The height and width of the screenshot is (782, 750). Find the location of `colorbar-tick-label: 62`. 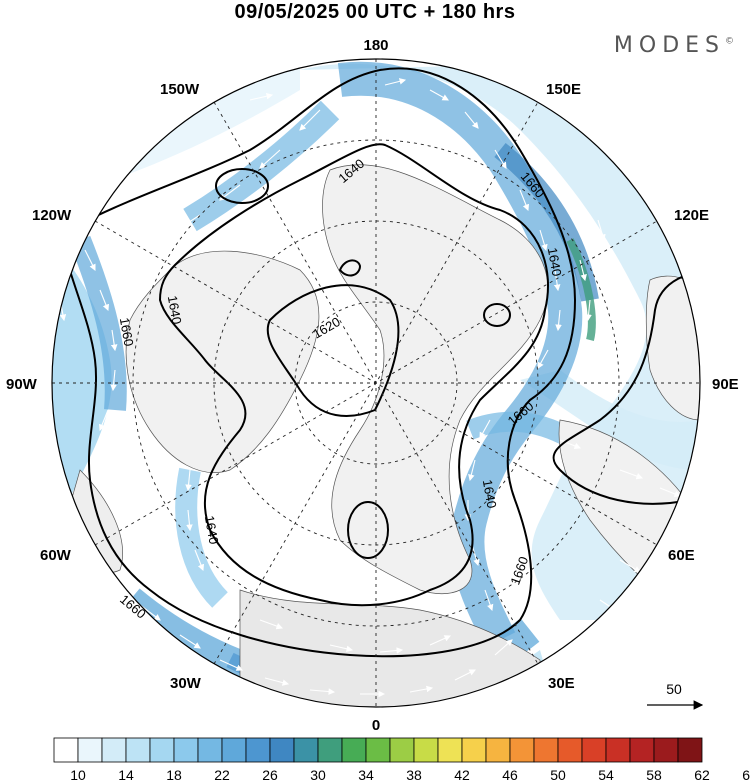

colorbar-tick-label: 62 is located at coordinates (702, 774).